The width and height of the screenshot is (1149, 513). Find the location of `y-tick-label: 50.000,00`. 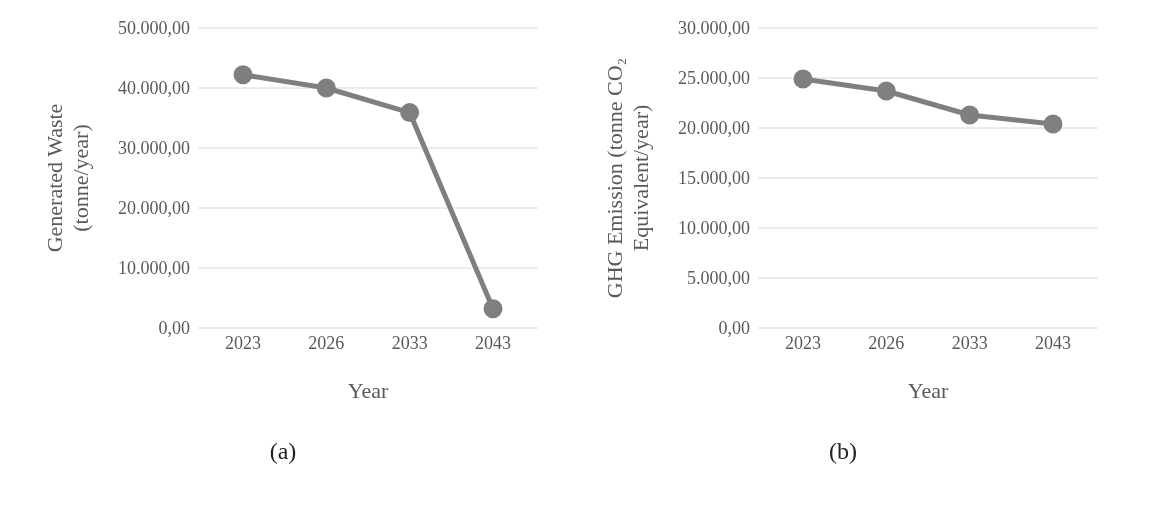

y-tick-label: 50.000,00 is located at coordinates (154, 28).